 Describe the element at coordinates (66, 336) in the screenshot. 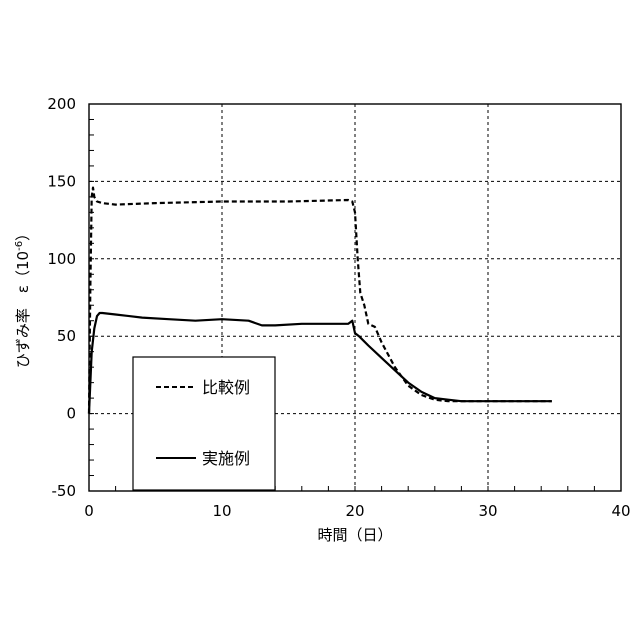

I see `y-tick-label: 50` at that location.